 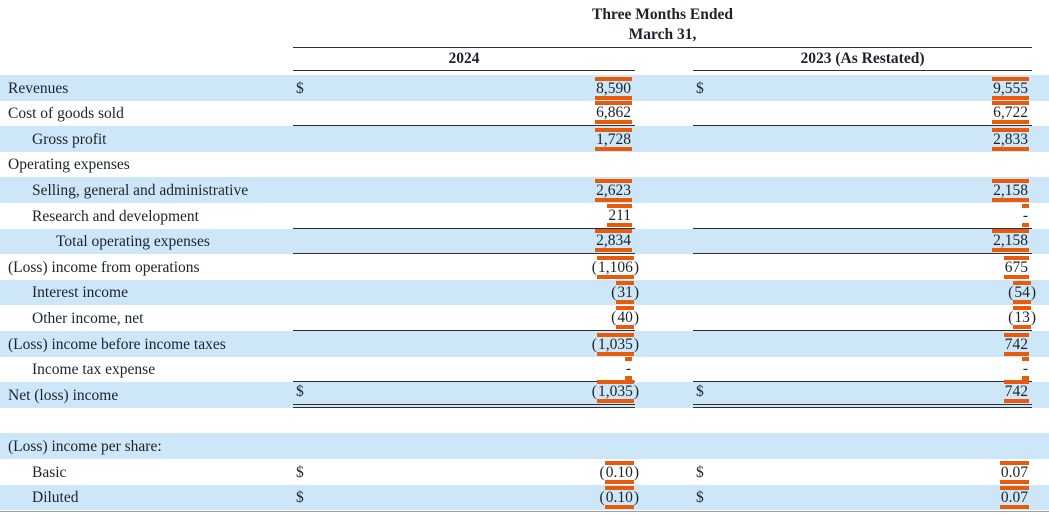 I want to click on row-label: Basic, so click(x=49, y=472).